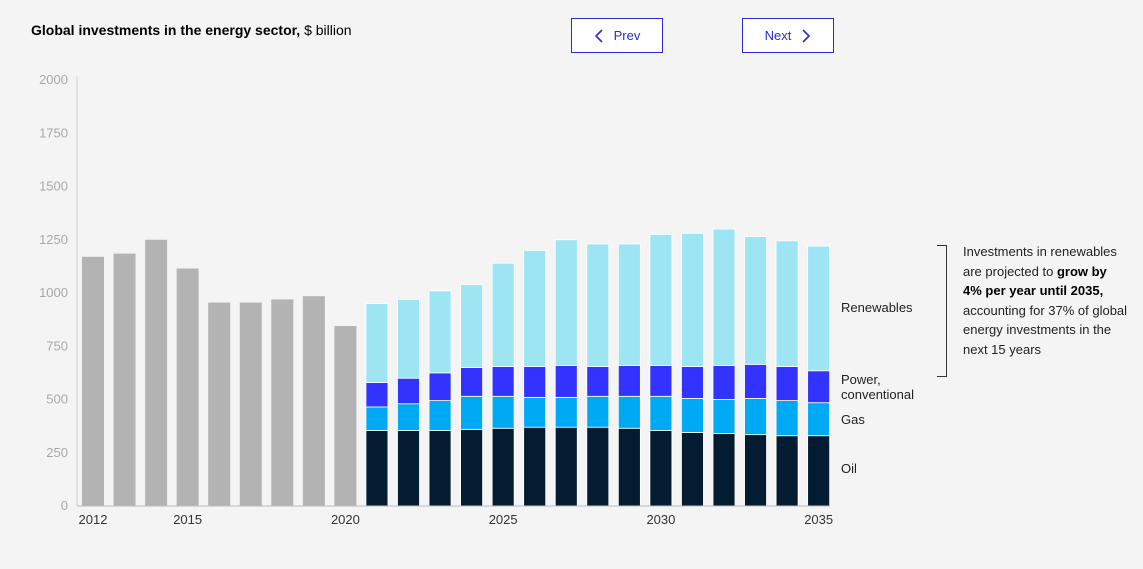  Describe the element at coordinates (566, 466) in the screenshot. I see `bar-oil-2027` at that location.